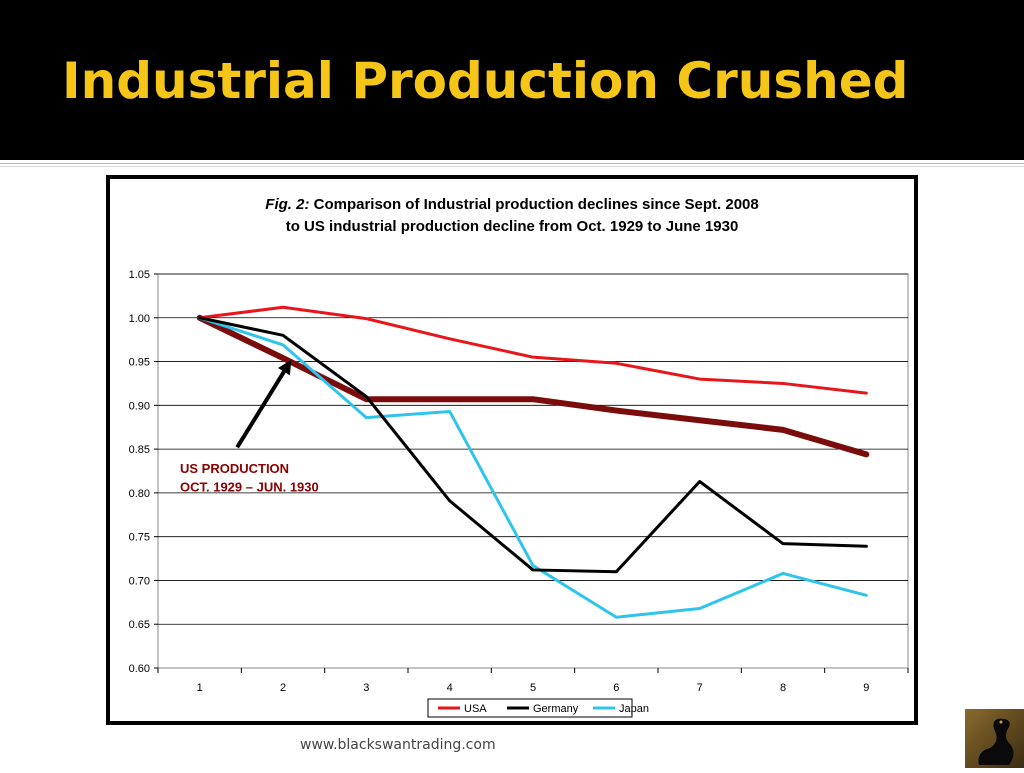  I want to click on y-tick-label: 0.70, so click(139, 581).